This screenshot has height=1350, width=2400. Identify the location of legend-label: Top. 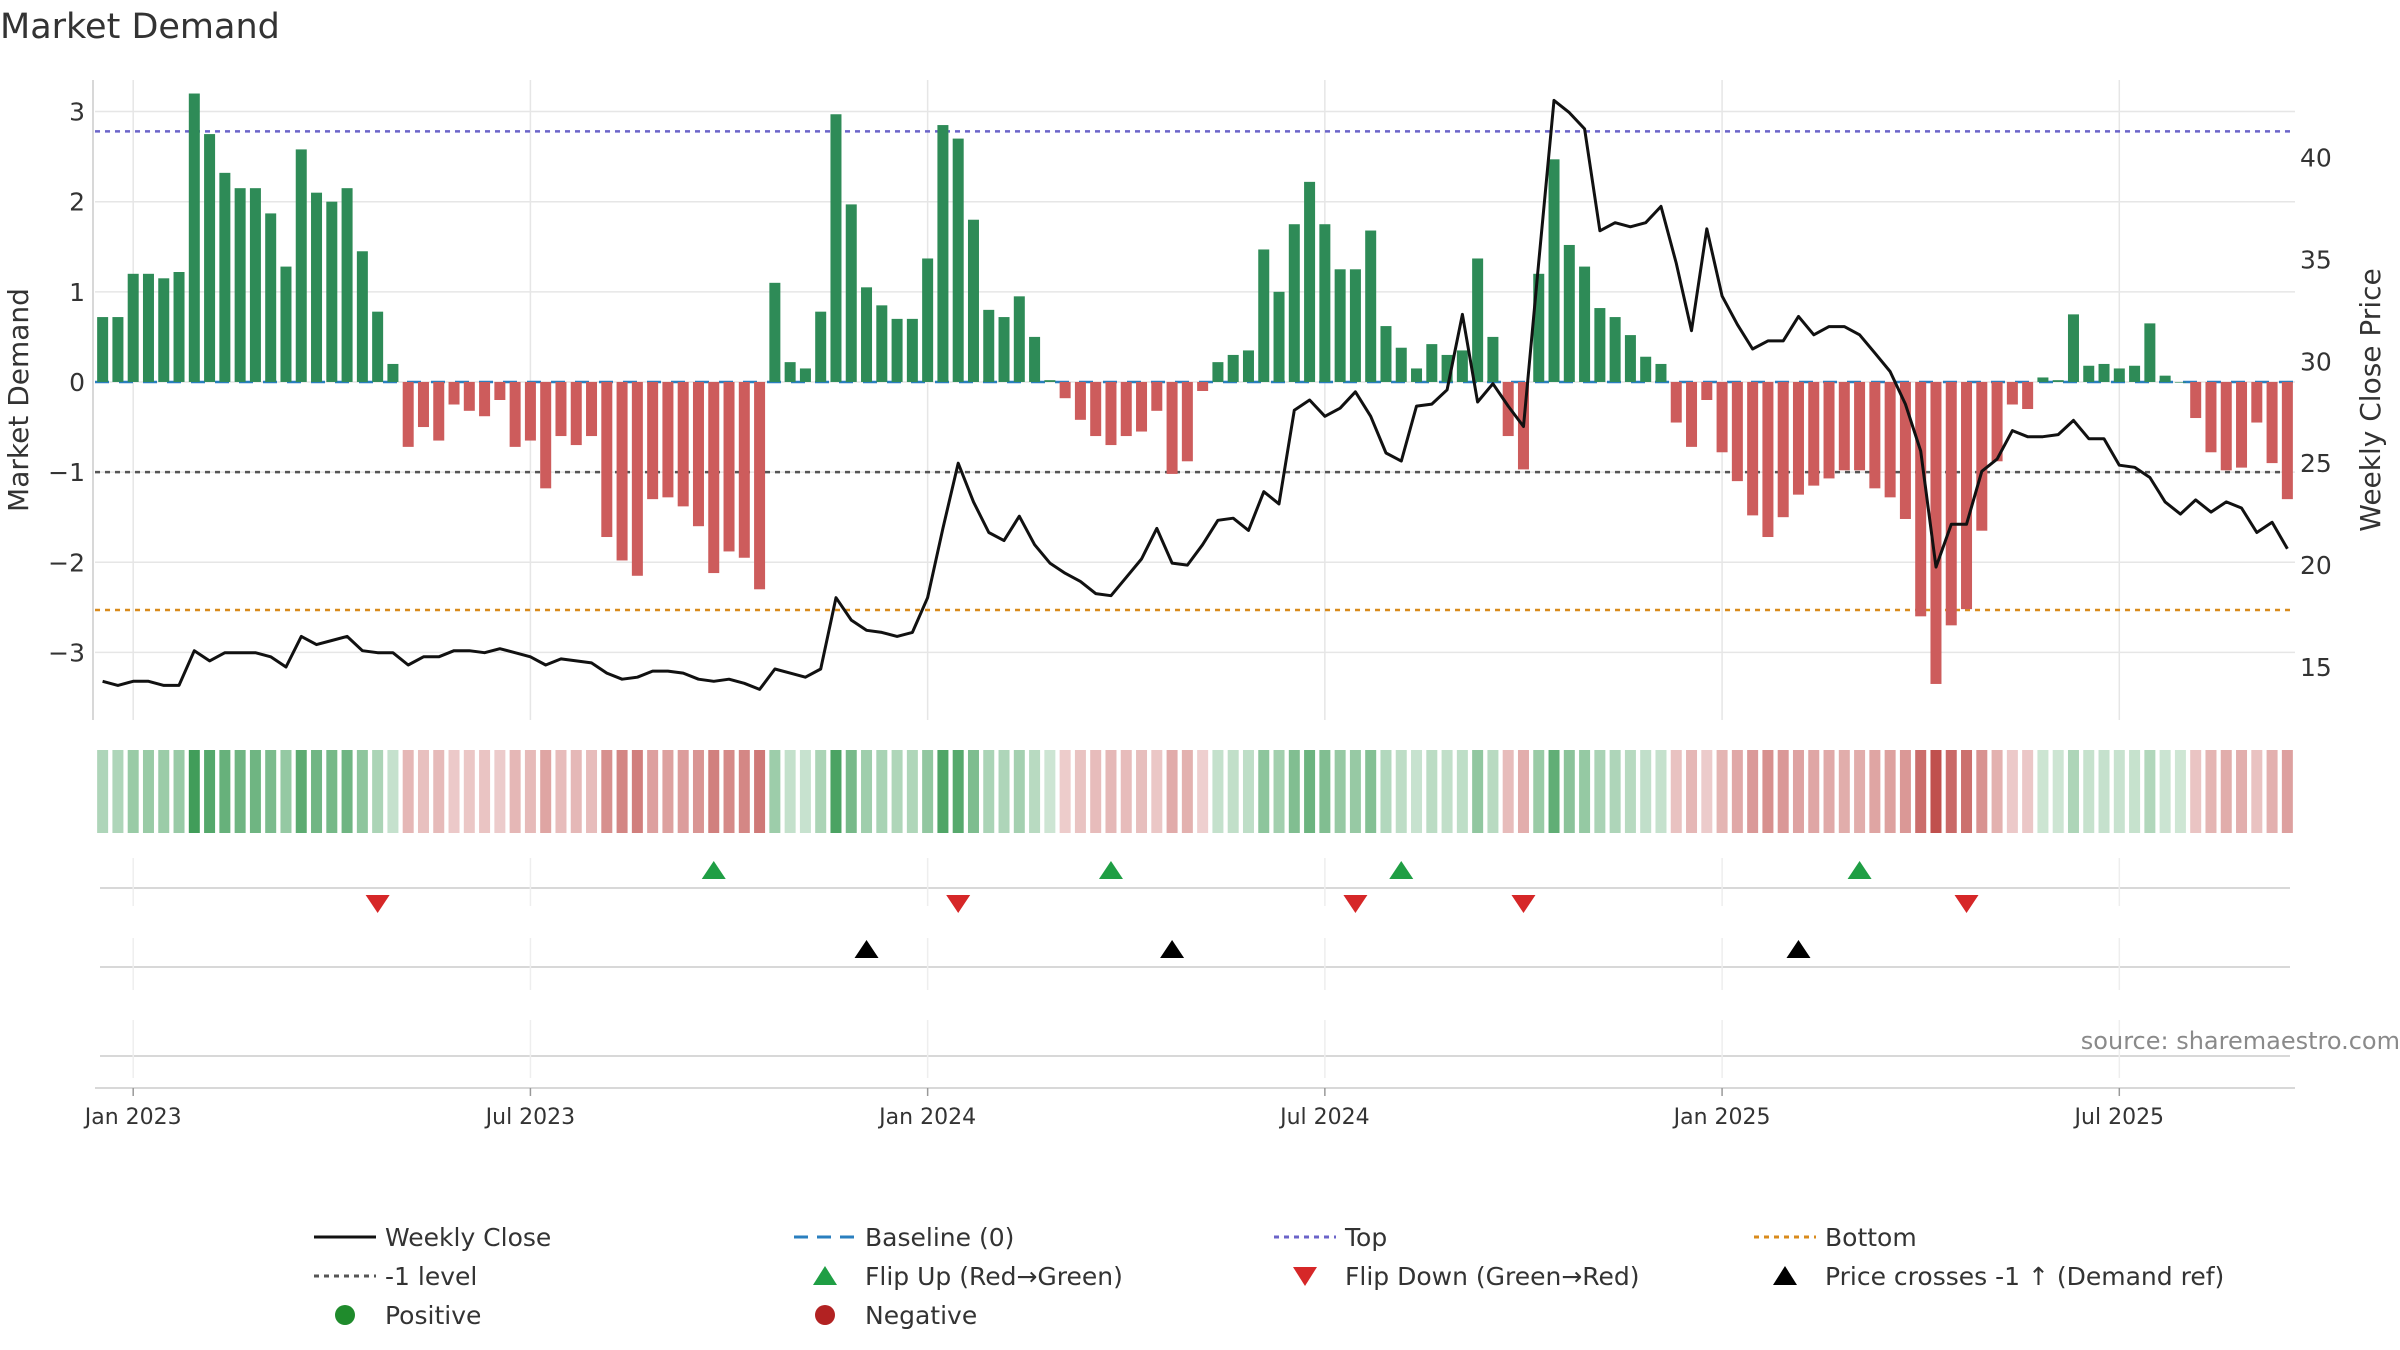
(1365, 1237).